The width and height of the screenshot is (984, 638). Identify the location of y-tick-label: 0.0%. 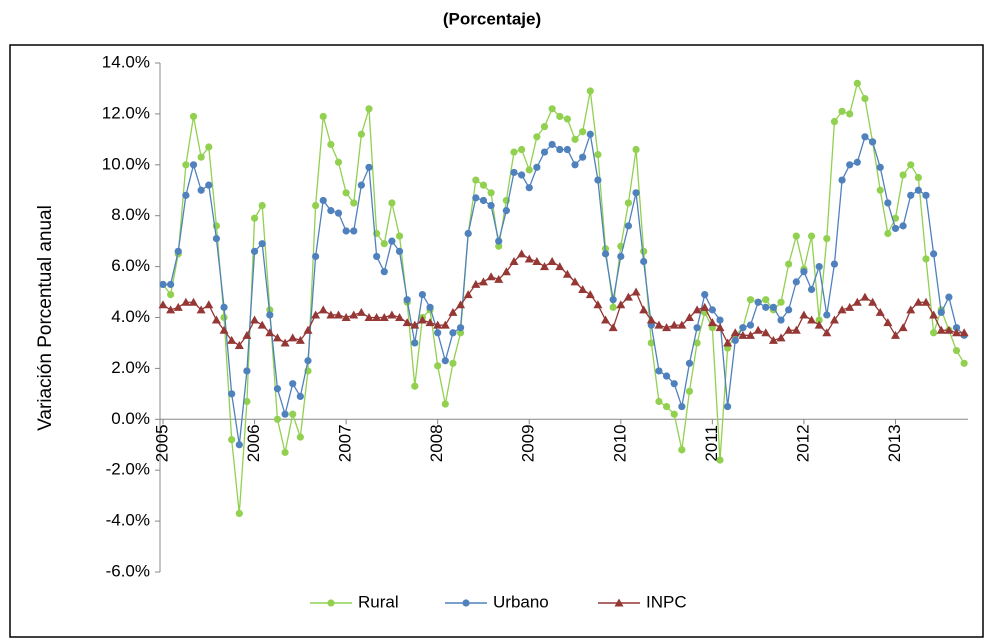
(130, 418).